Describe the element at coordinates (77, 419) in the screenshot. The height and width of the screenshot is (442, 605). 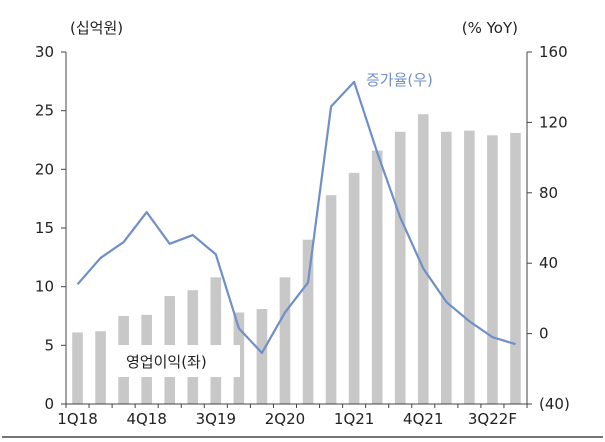
I see `x-tick-label: 1Q18` at that location.